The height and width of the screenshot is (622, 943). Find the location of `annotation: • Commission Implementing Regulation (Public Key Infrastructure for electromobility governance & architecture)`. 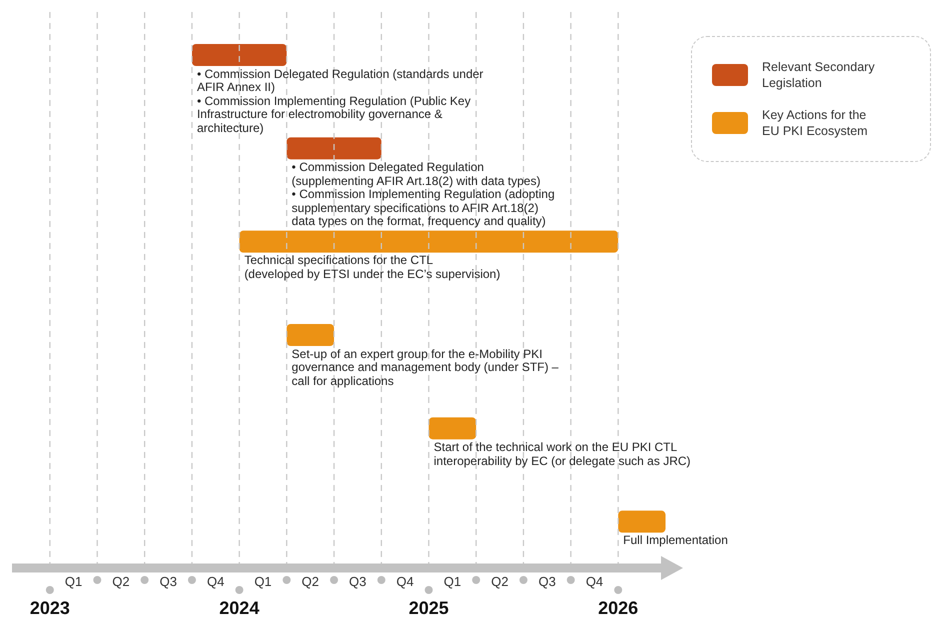

annotation: • Commission Implementing Regulation (Public Key Infrastructure for electromobility governance & architecture) is located at coordinates (333, 115).